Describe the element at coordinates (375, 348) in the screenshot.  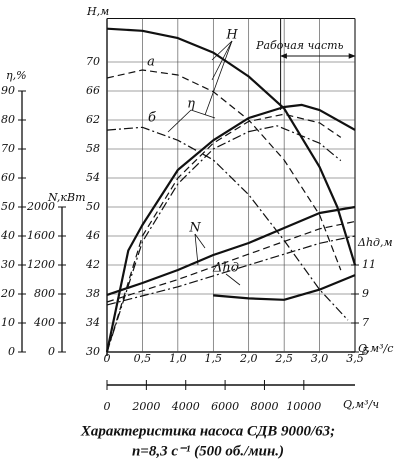
I see `x-axis-label: Q,м³/с` at that location.